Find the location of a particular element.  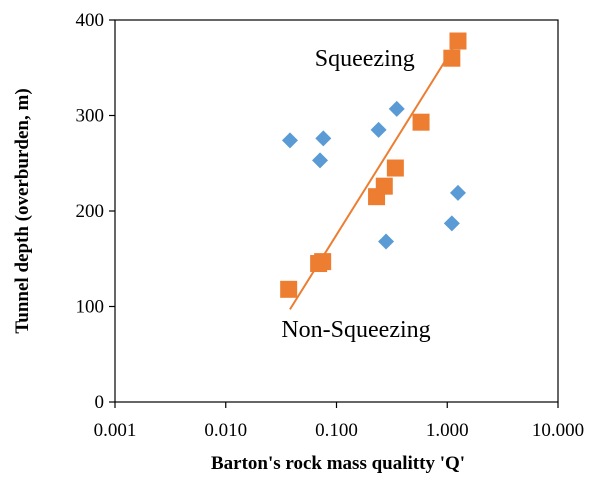

y-axis-title: Tunnel depth (overburden, m) is located at coordinates (22, 210).